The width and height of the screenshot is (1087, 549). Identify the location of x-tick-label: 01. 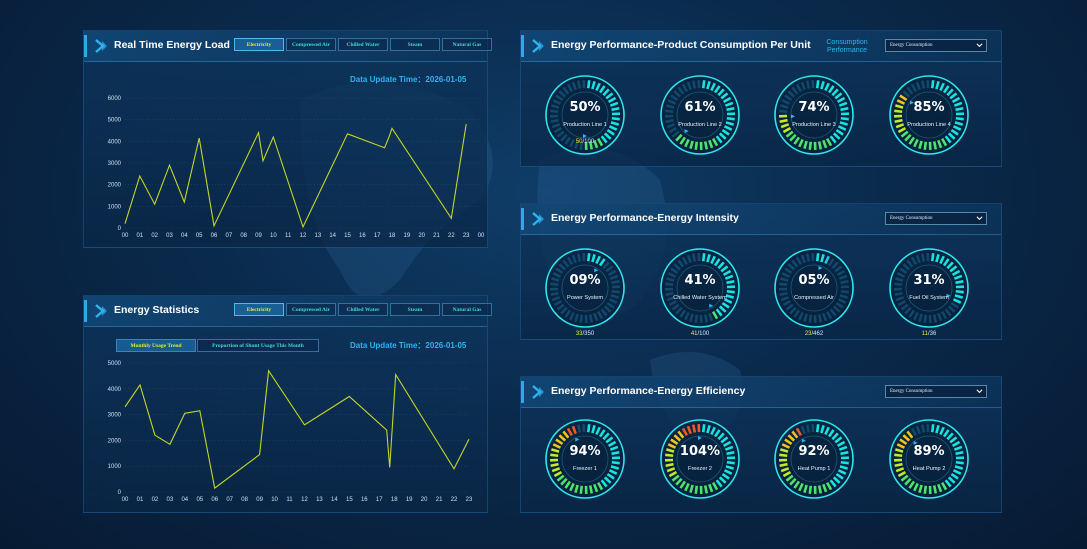
(140, 500).